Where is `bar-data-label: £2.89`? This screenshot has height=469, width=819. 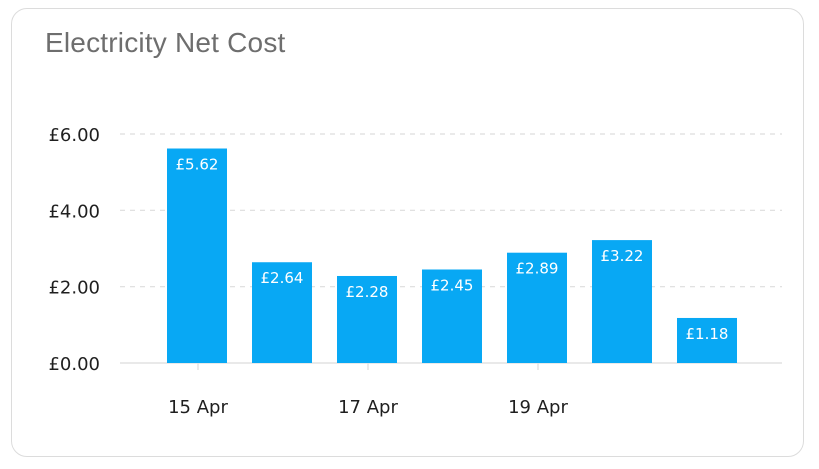
bar-data-label: £2.89 is located at coordinates (537, 269).